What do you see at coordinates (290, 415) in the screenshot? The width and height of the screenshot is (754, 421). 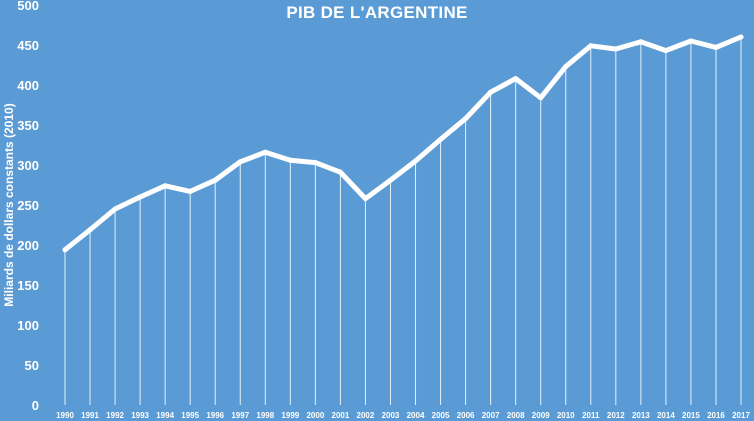 I see `x-tick-label: 1999` at bounding box center [290, 415].